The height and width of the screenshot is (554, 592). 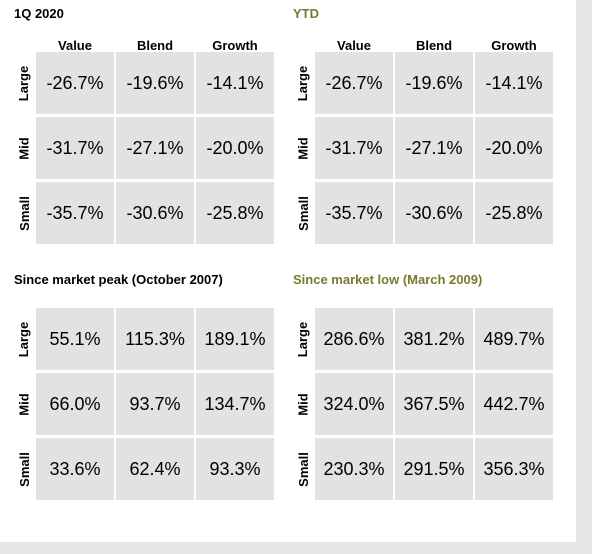 I want to click on value-cell-large-growth: 489.7%, so click(x=514, y=339).